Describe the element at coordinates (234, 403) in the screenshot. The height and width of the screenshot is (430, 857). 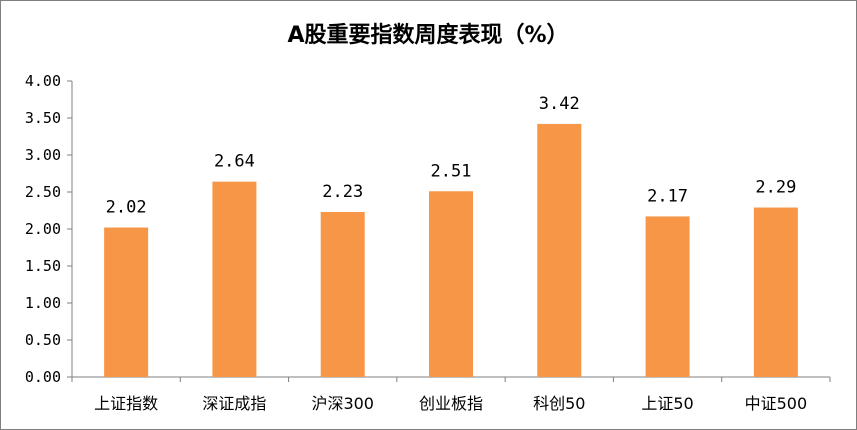
I see `x-tick-label: 深证成指` at that location.